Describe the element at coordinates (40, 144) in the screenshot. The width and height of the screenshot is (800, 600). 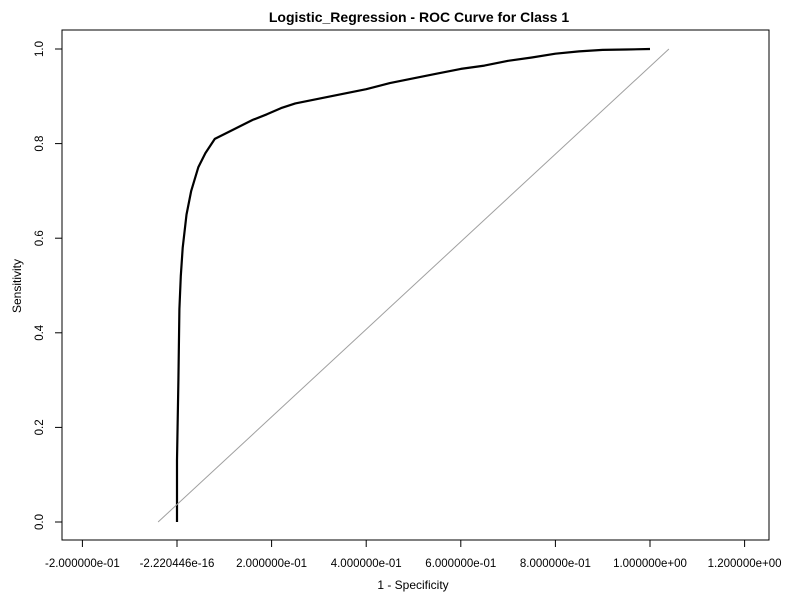
I see `y-tick-label: 0.8` at that location.